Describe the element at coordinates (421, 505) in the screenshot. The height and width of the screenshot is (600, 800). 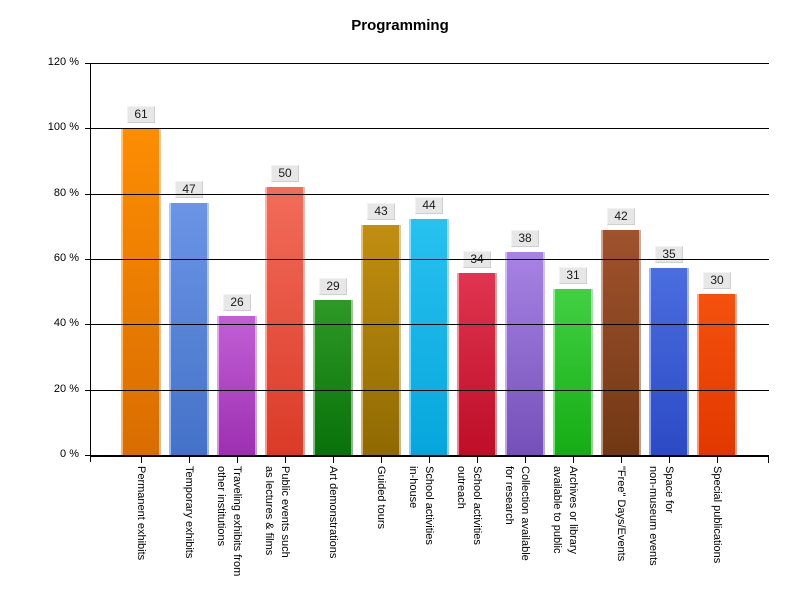
I see `category-label: School activities in-house` at that location.